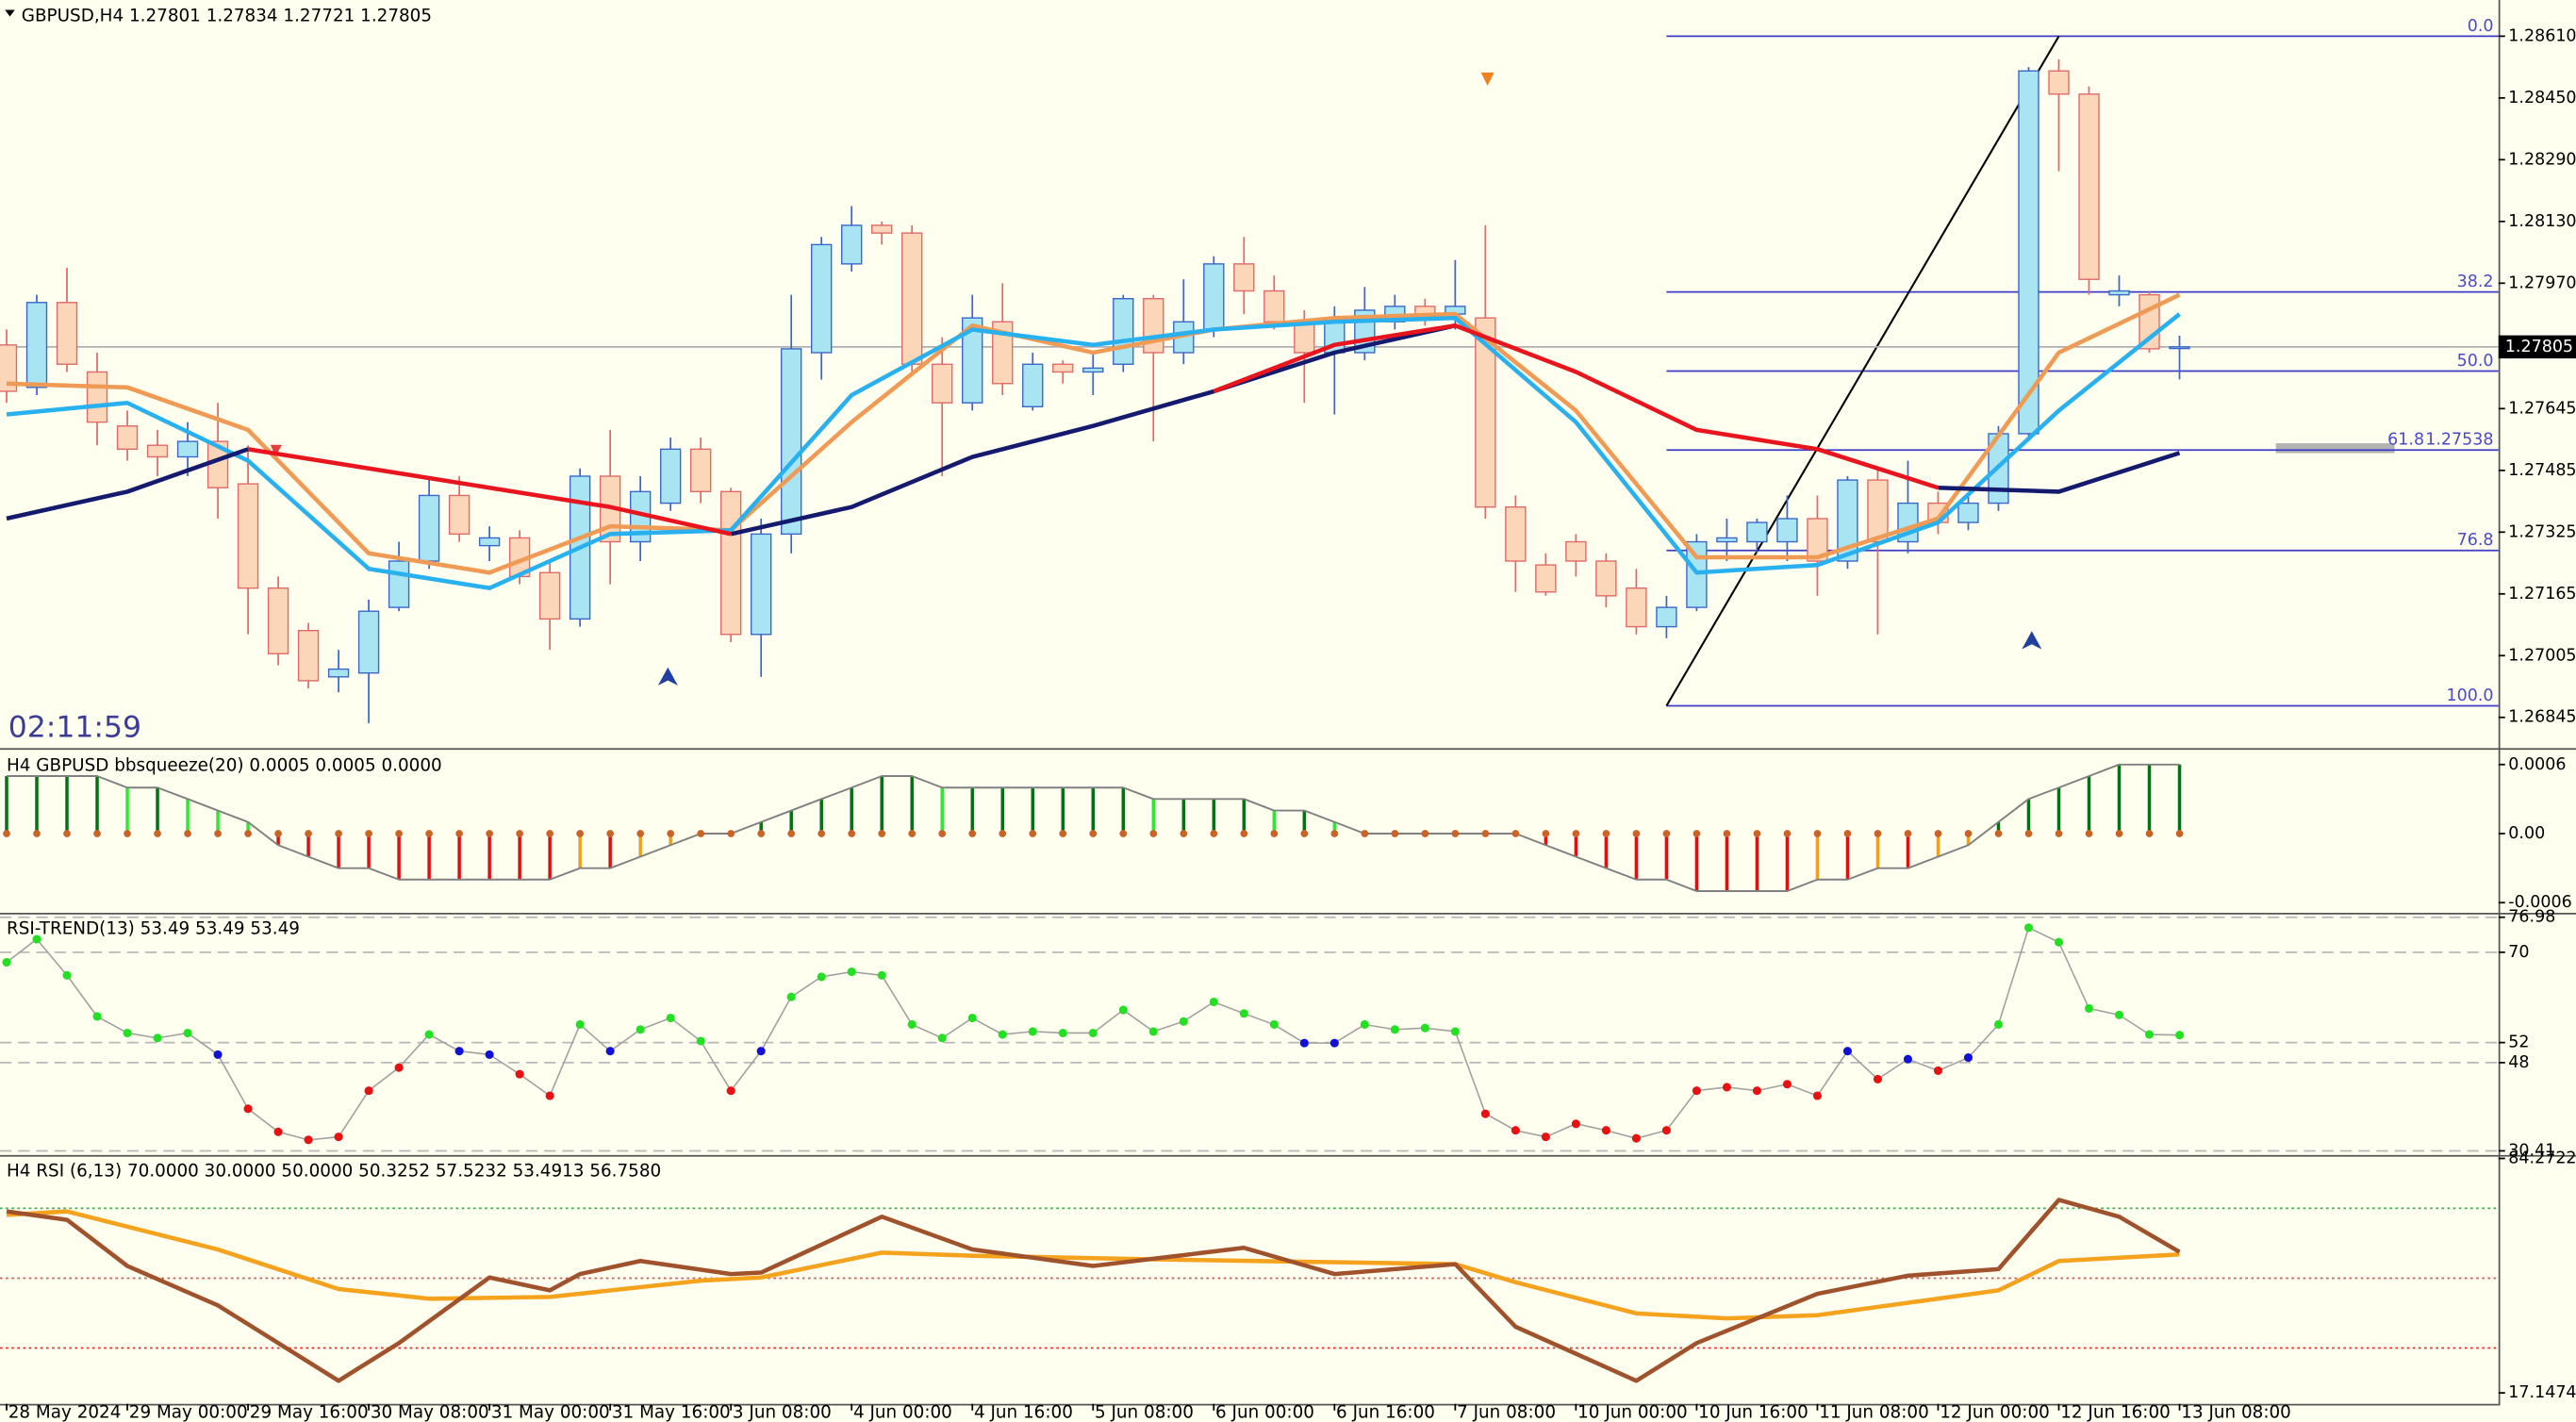  I want to click on y-tick-label: 70, so click(2518, 952).